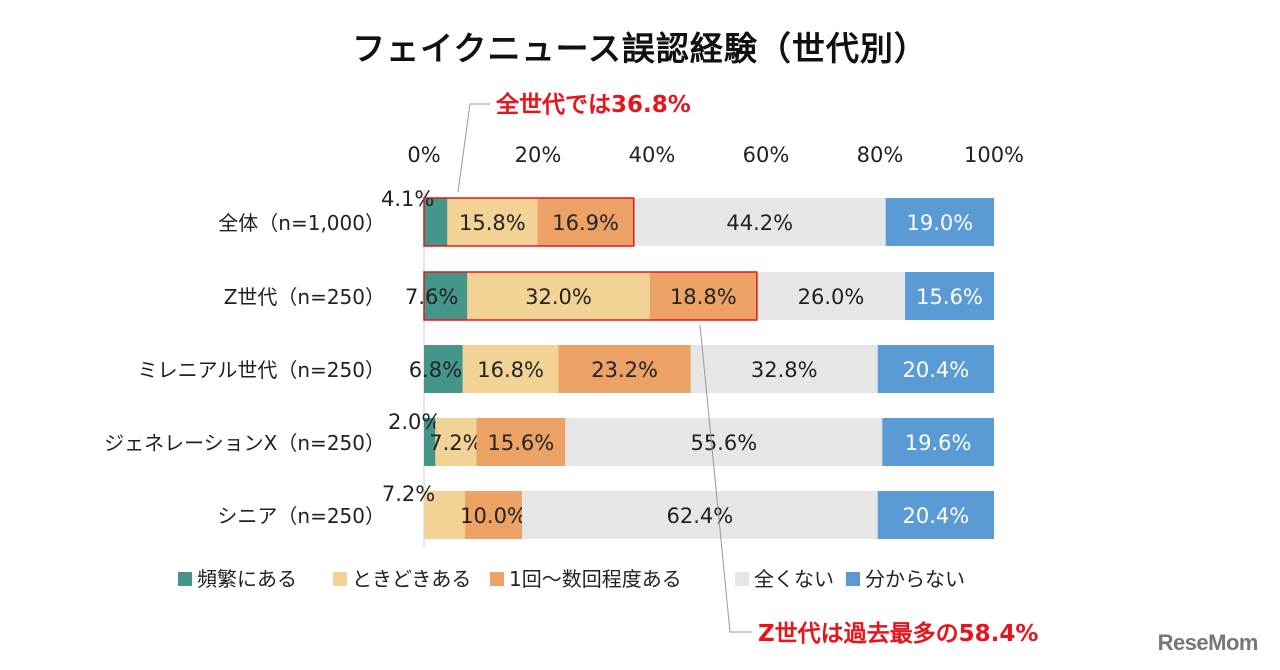 The height and width of the screenshot is (670, 1280). What do you see at coordinates (247, 579) in the screenshot?
I see `legend-label: 頻繁にある` at bounding box center [247, 579].